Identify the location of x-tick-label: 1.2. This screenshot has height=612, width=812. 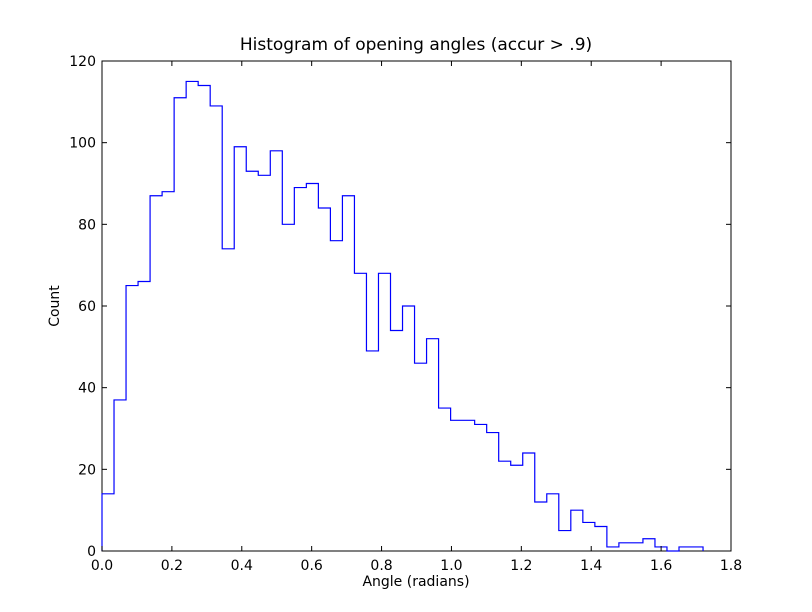
(521, 566).